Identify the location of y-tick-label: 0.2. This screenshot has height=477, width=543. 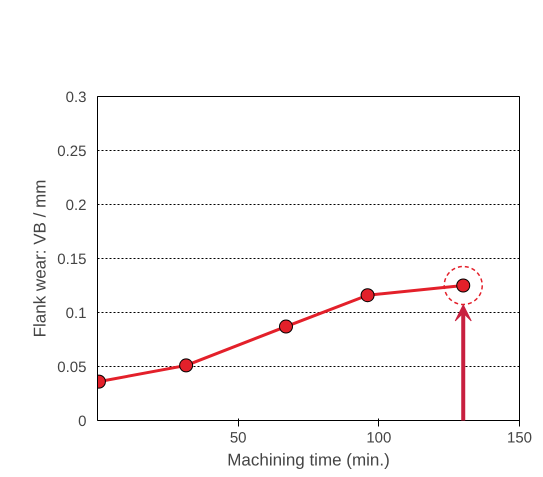
(76, 205).